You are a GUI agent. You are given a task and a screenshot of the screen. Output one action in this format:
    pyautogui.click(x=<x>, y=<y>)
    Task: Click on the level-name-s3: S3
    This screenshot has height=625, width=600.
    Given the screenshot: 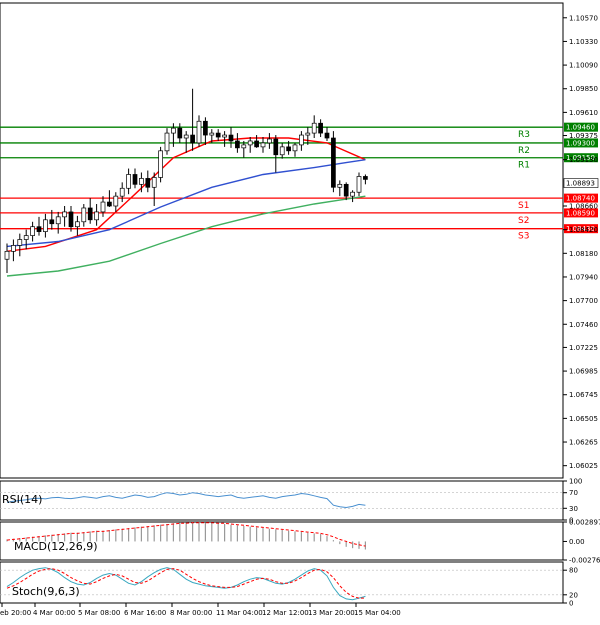 What is the action you would take?
    pyautogui.click(x=523, y=237)
    